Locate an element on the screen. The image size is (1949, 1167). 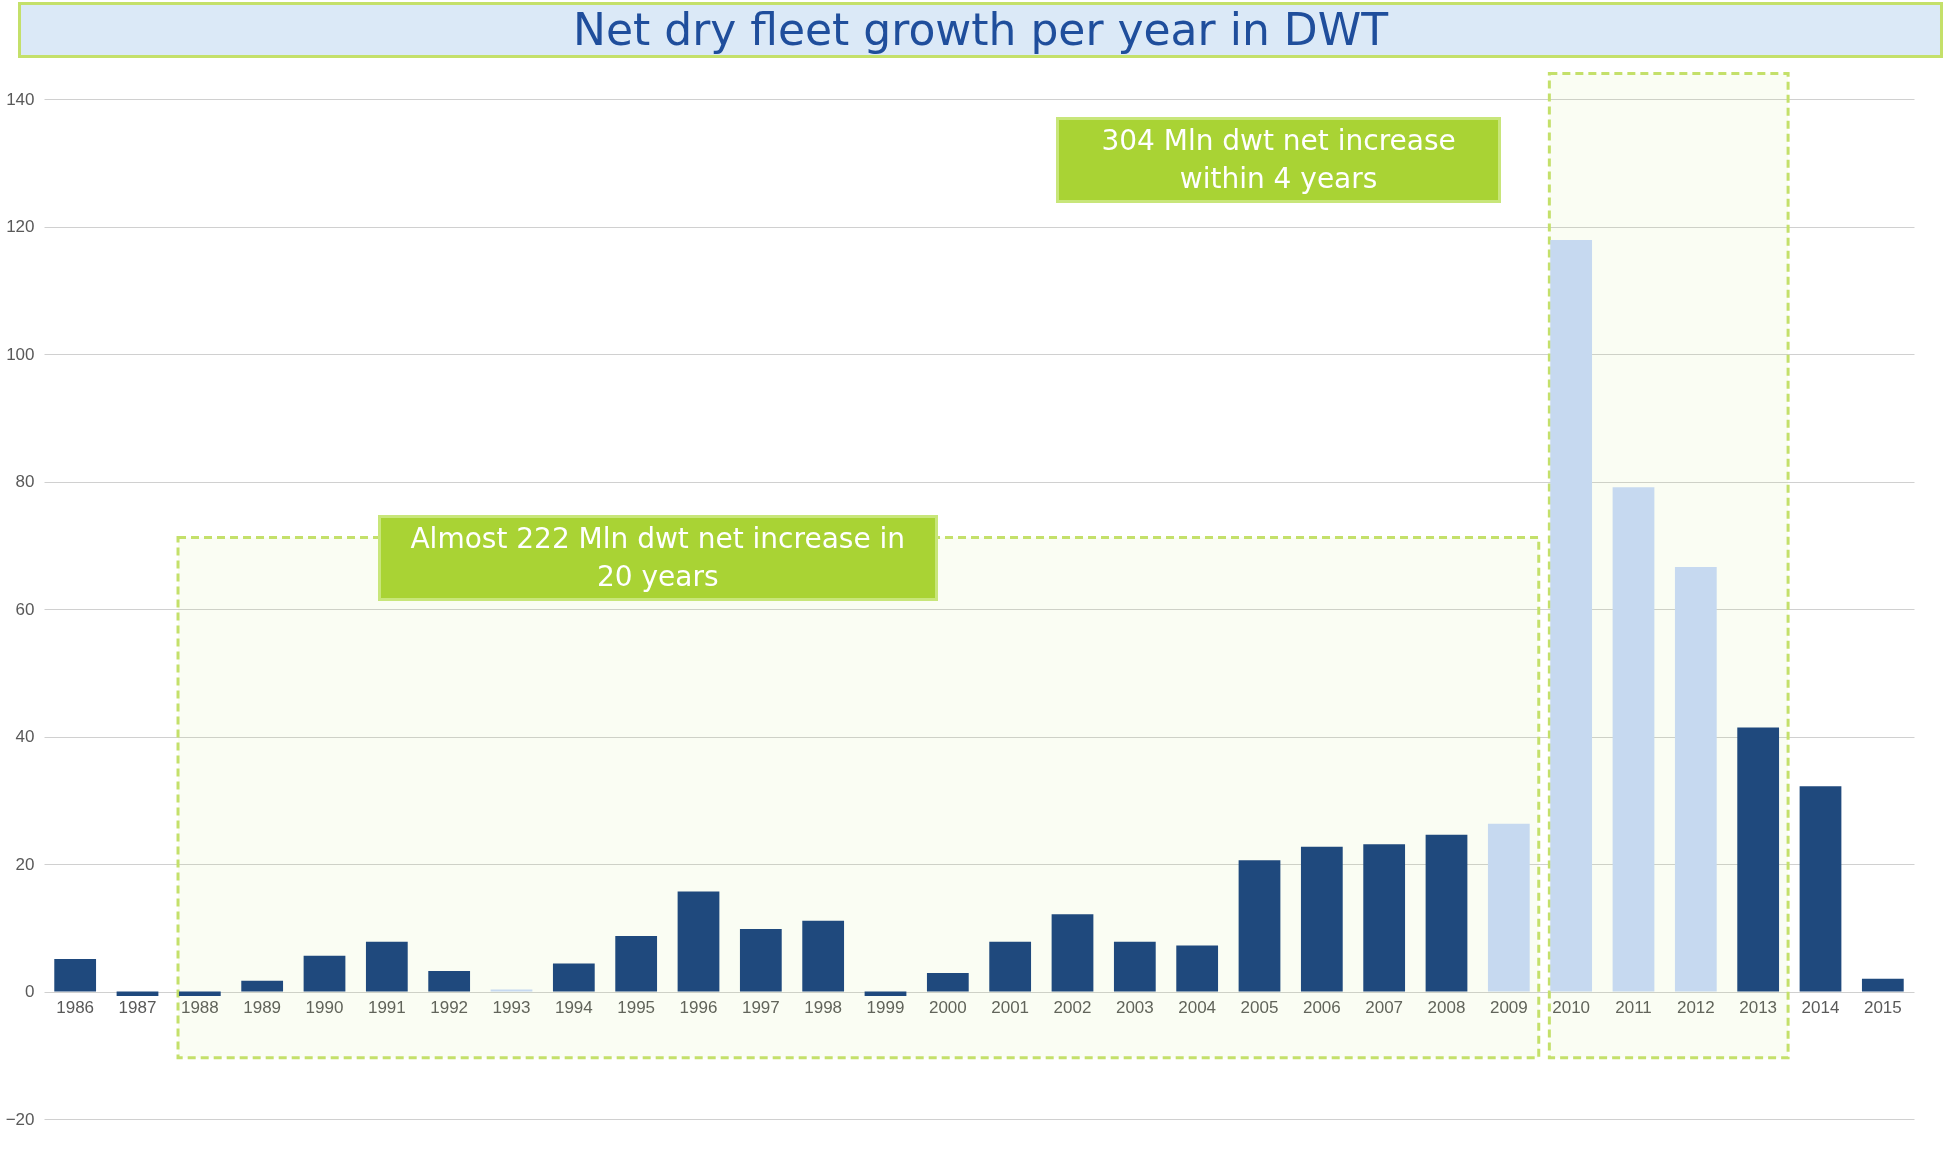
y-tick-label: 0 is located at coordinates (30, 991).